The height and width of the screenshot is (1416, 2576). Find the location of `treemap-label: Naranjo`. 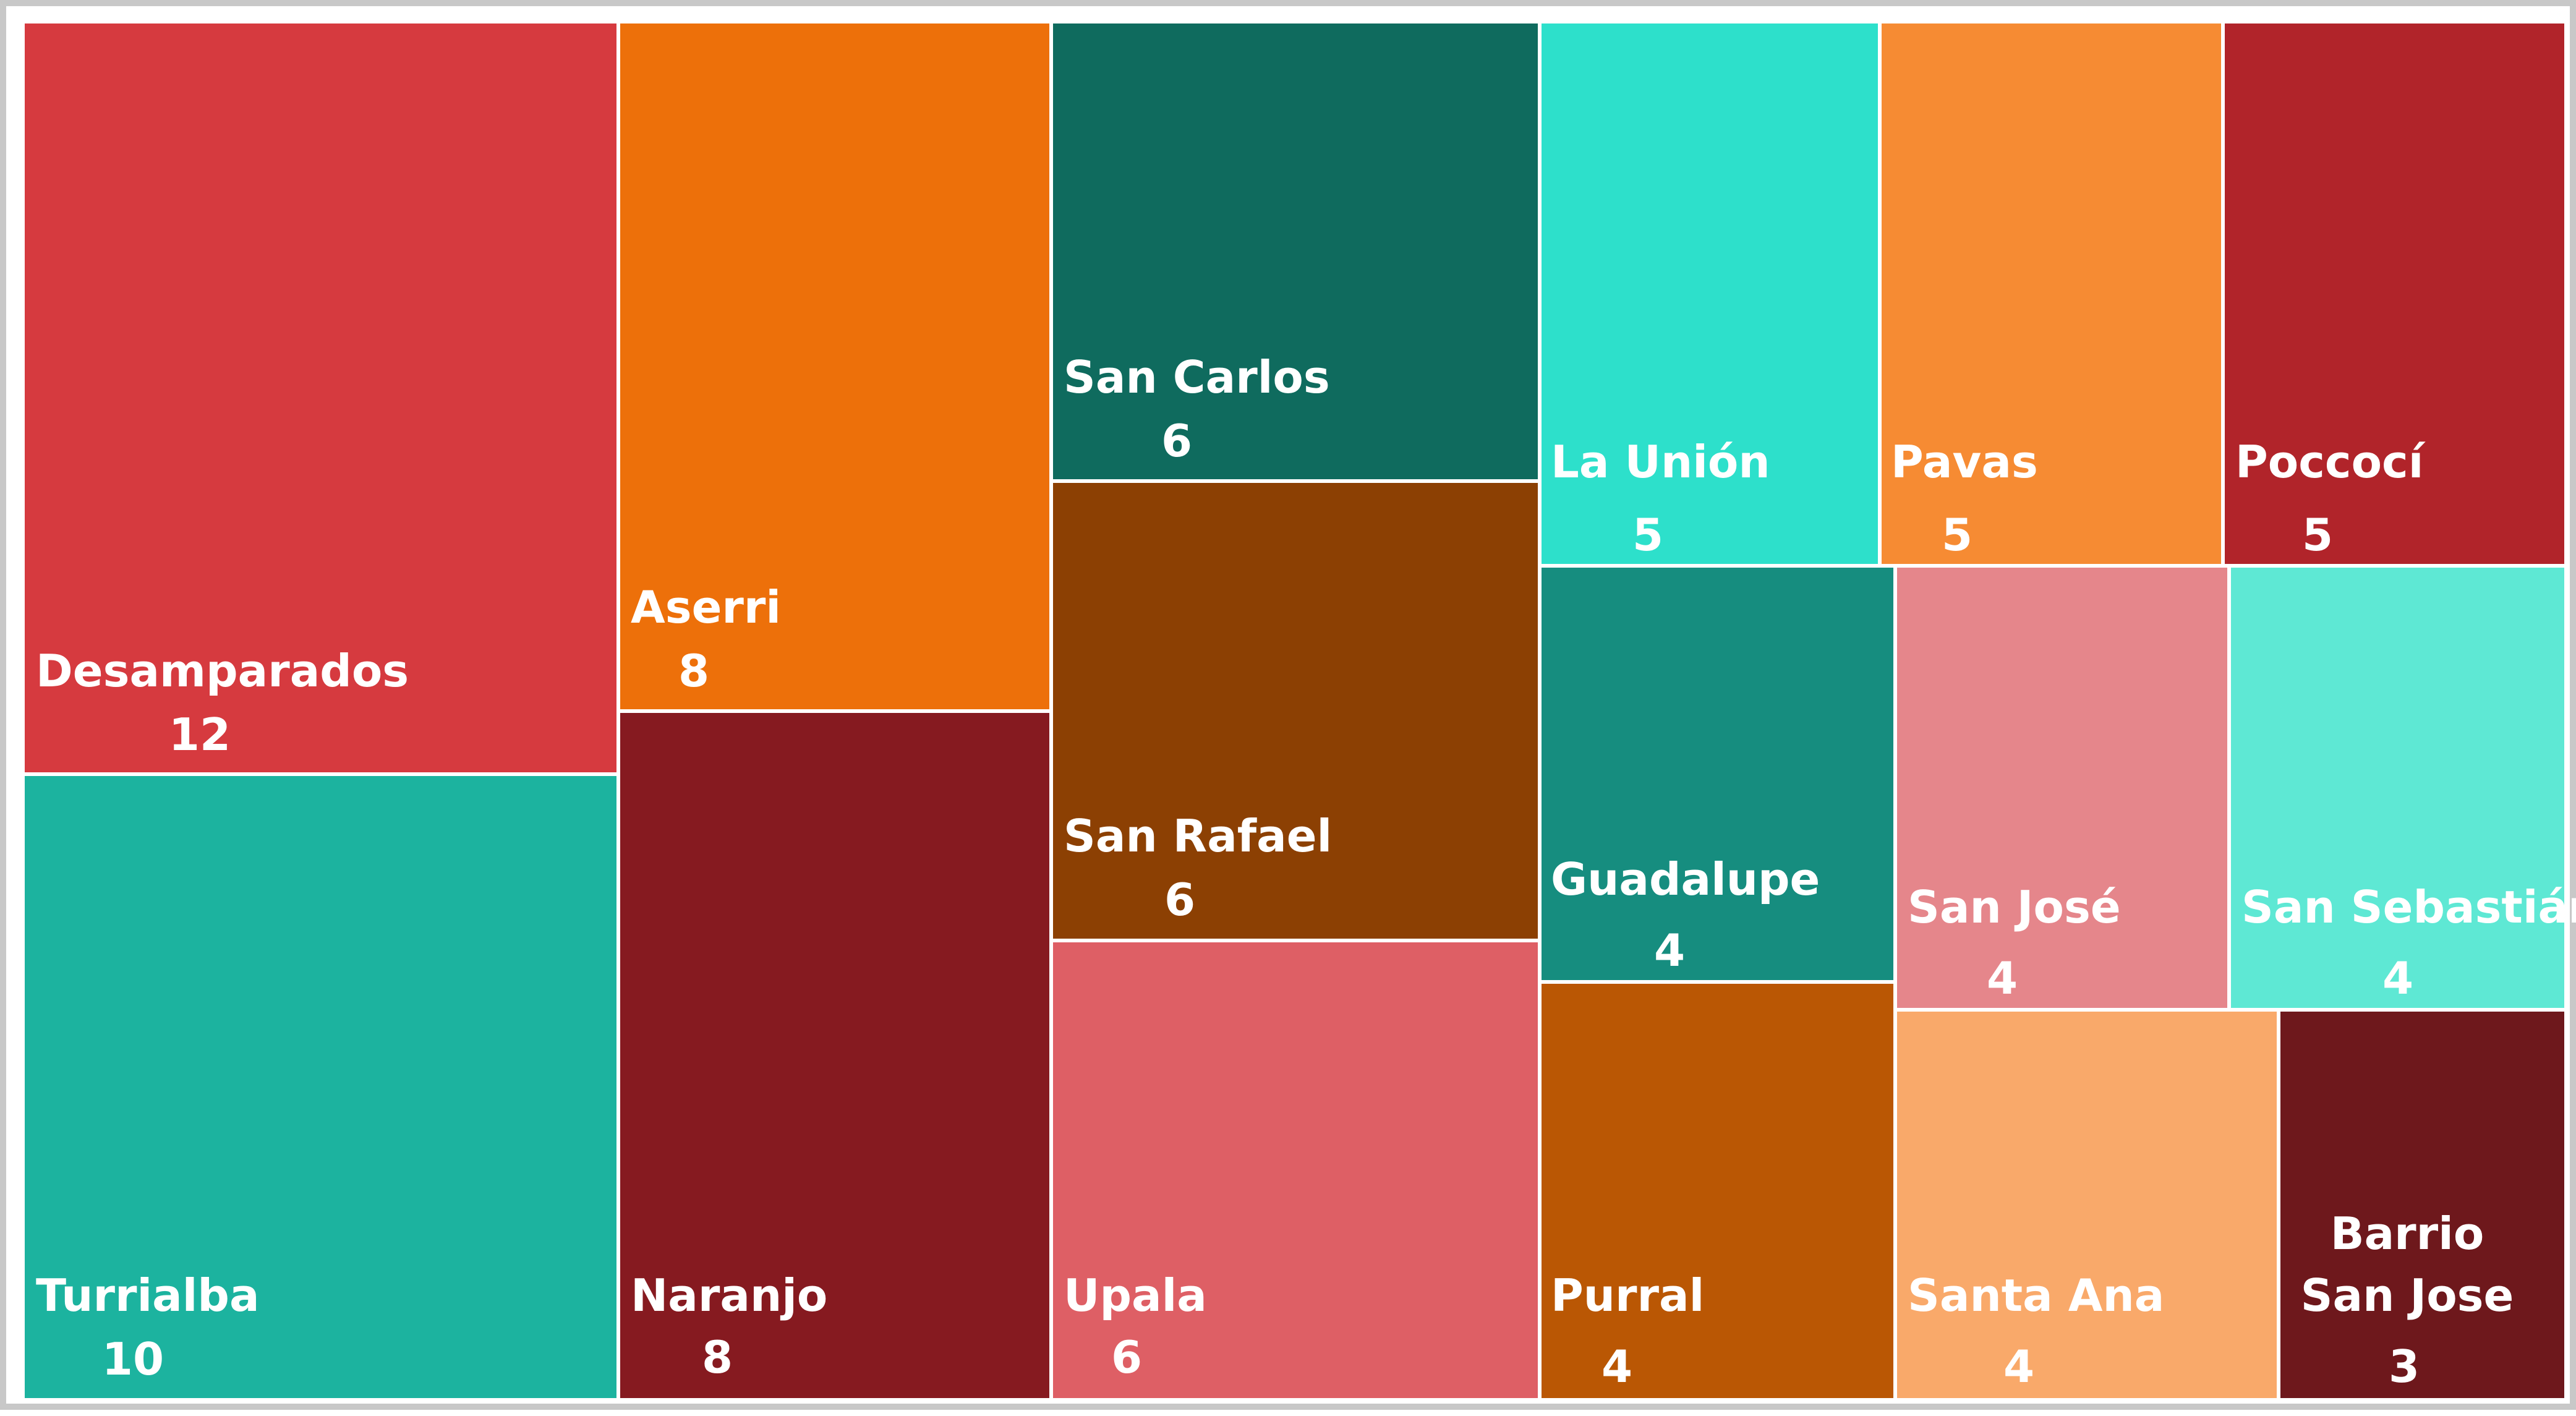

treemap-label: Naranjo is located at coordinates (729, 1295).